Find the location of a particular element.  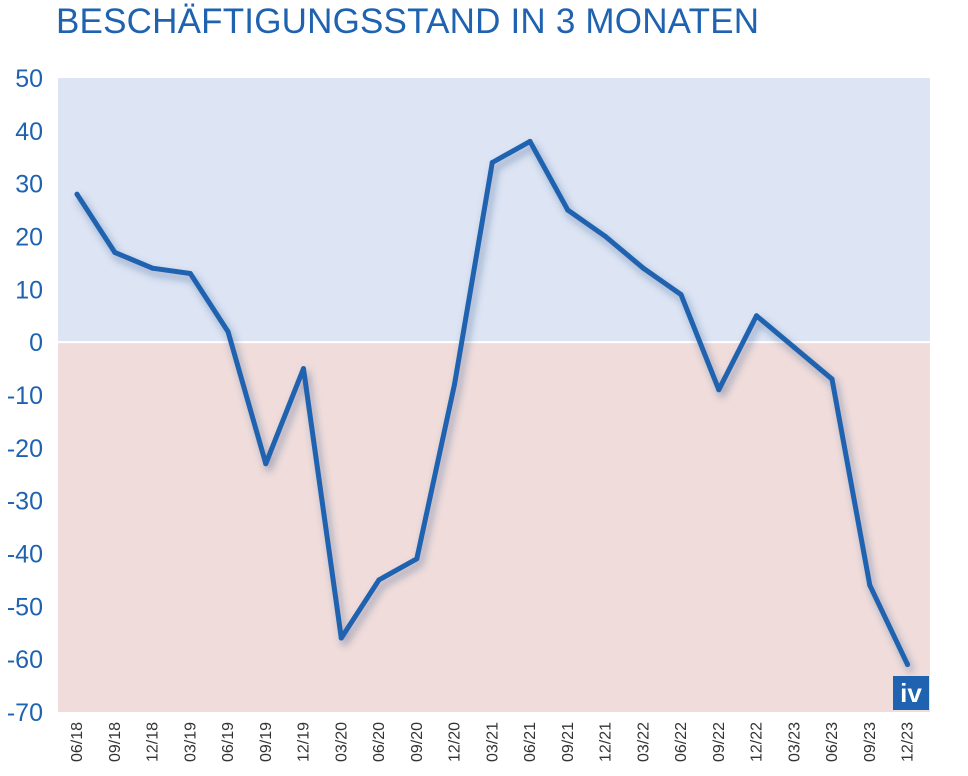

x-tick-label: 03/23 is located at coordinates (794, 742).